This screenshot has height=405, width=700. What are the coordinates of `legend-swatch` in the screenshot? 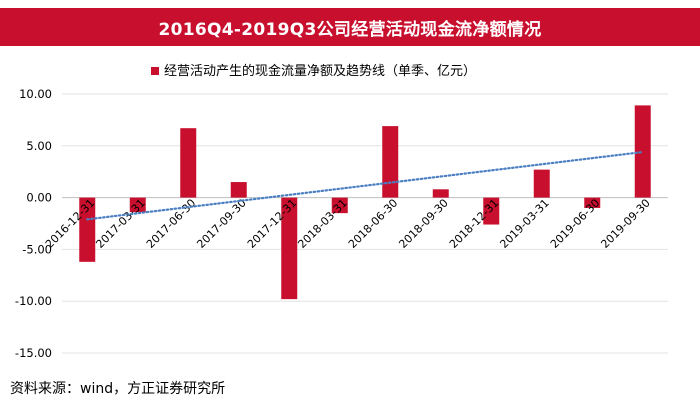 It's located at (155, 71).